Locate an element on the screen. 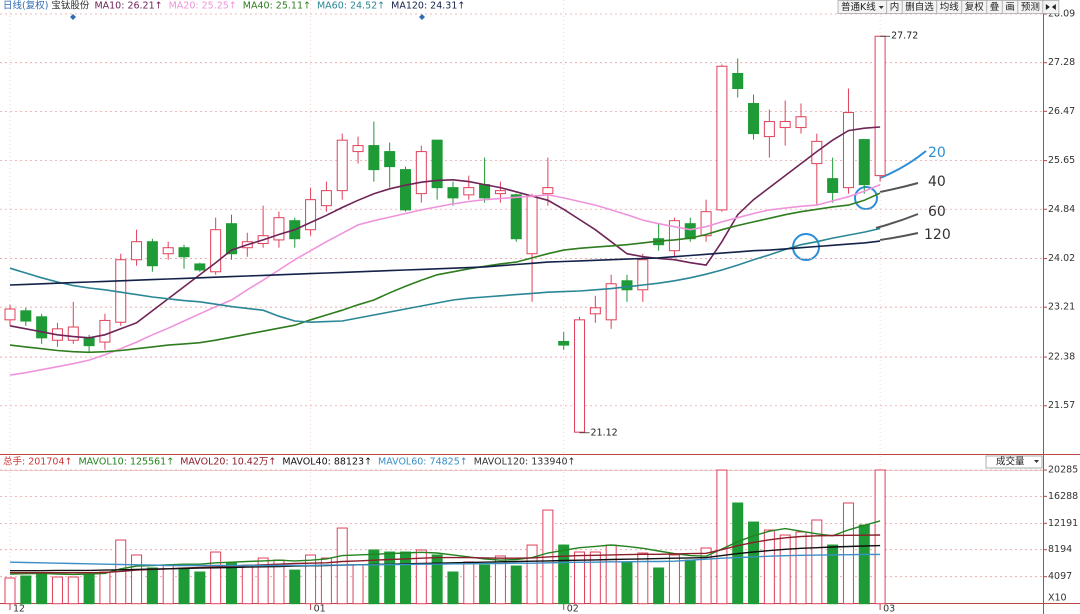  toolbar-button: 预测 is located at coordinates (1030, 7).